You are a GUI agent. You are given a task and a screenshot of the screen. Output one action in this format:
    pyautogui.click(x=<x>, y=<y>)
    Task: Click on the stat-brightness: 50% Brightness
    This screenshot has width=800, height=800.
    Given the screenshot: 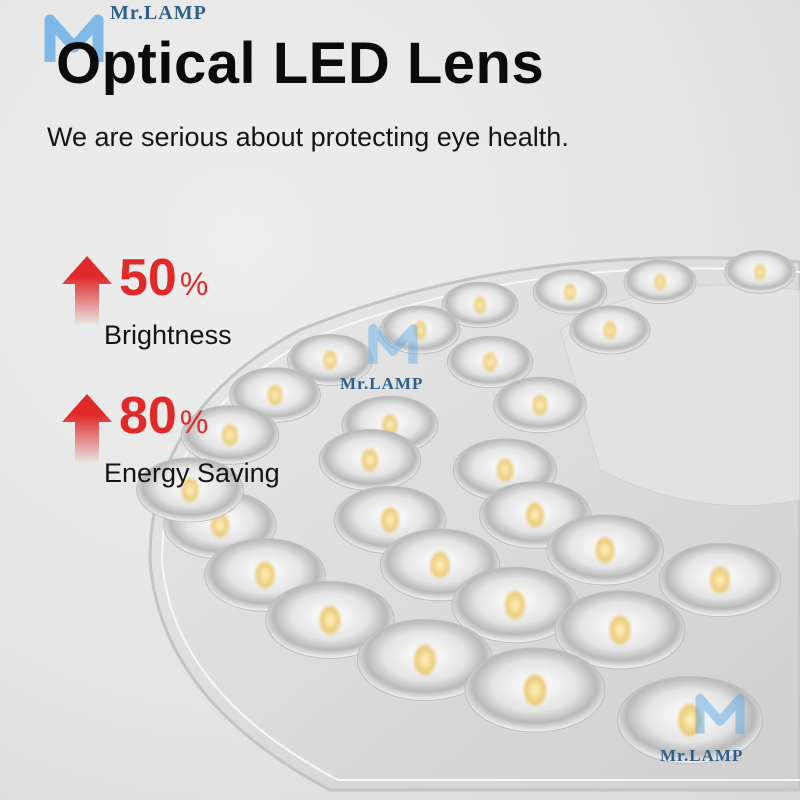 What is the action you would take?
    pyautogui.click(x=192, y=302)
    